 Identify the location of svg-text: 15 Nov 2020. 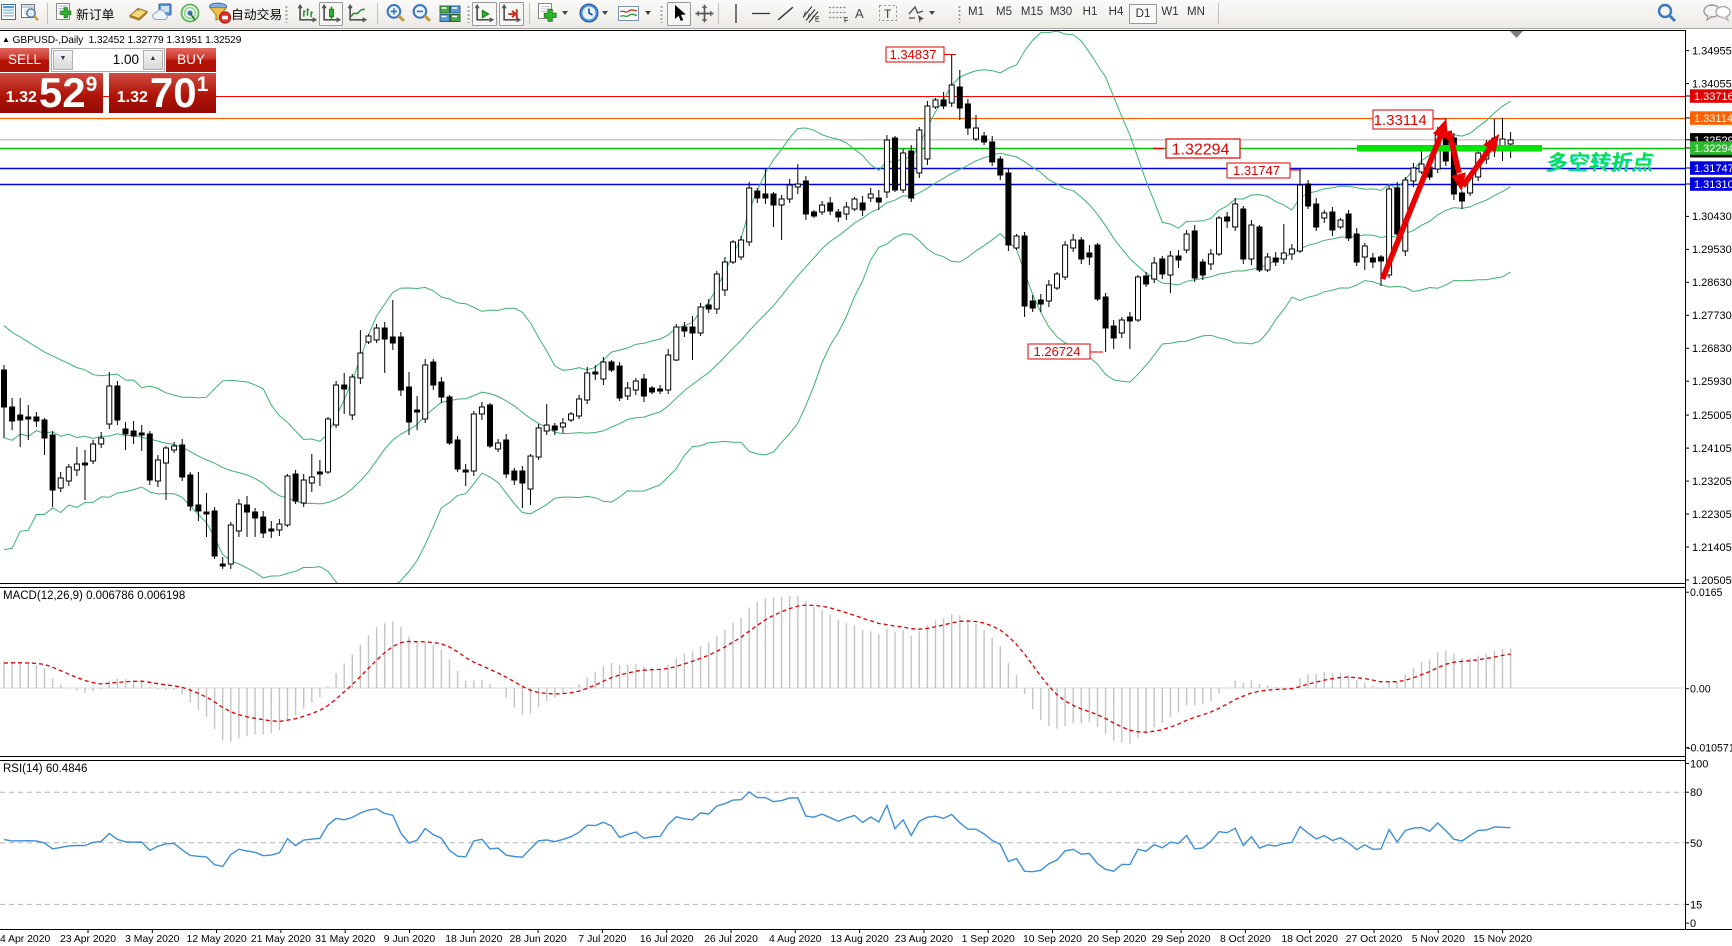
(1502, 939).